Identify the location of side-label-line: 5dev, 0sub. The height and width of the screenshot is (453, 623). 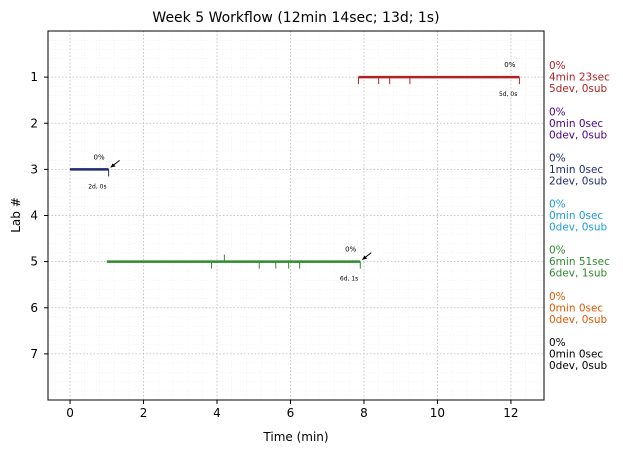
(578, 89).